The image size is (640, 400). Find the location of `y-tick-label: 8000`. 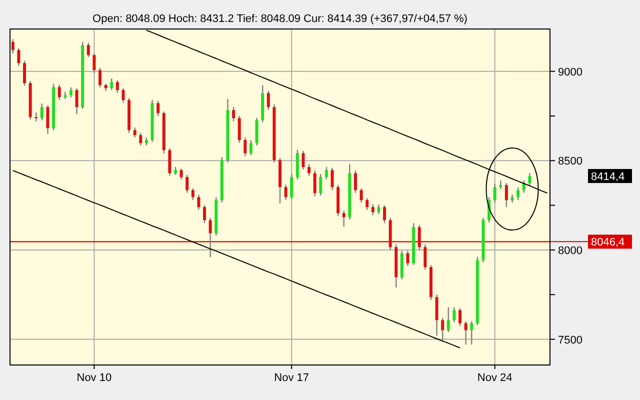

y-tick-label: 8000 is located at coordinates (570, 250).